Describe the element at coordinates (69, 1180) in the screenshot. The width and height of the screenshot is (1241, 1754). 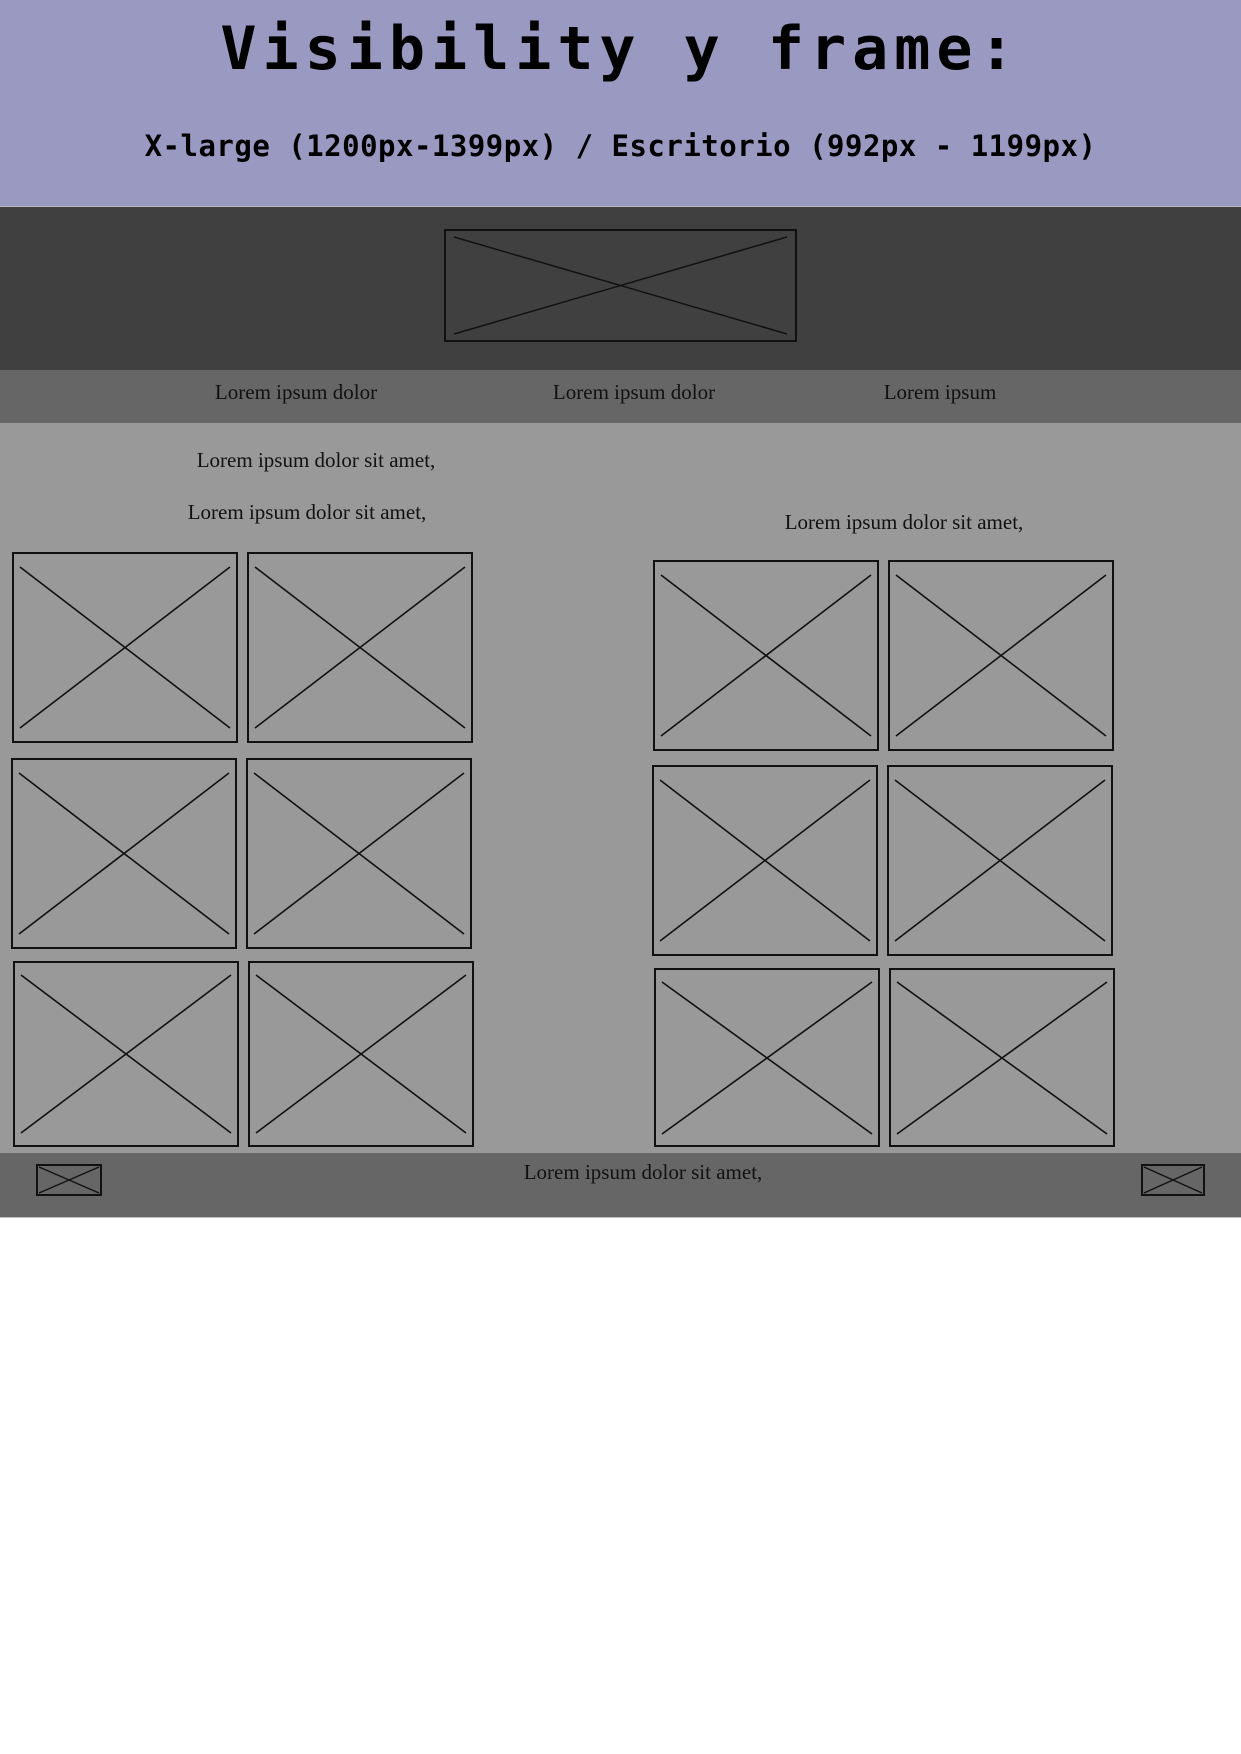
I see `footer-left-icon-placeholder` at that location.